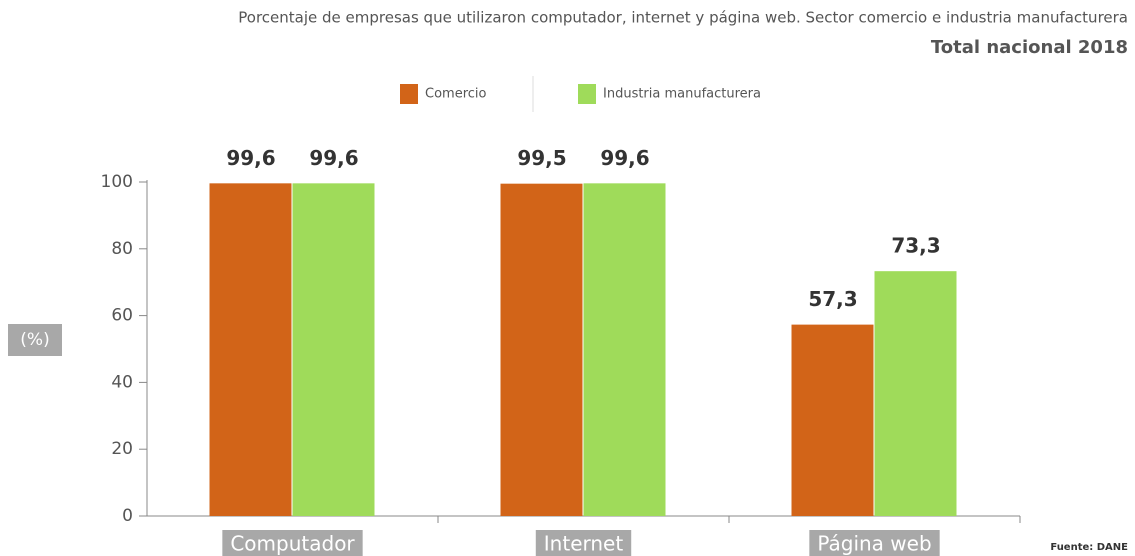 Image resolution: width=1135 pixels, height=556 pixels. Describe the element at coordinates (541, 158) in the screenshot. I see `value-label: 99,5` at that location.